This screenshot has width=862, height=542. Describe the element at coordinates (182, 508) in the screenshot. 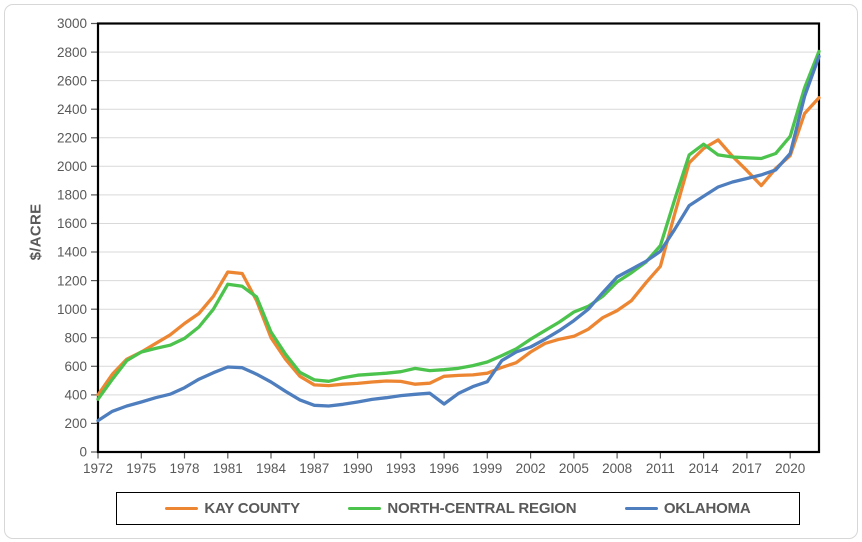

I see `kay-county-line-swatch` at that location.